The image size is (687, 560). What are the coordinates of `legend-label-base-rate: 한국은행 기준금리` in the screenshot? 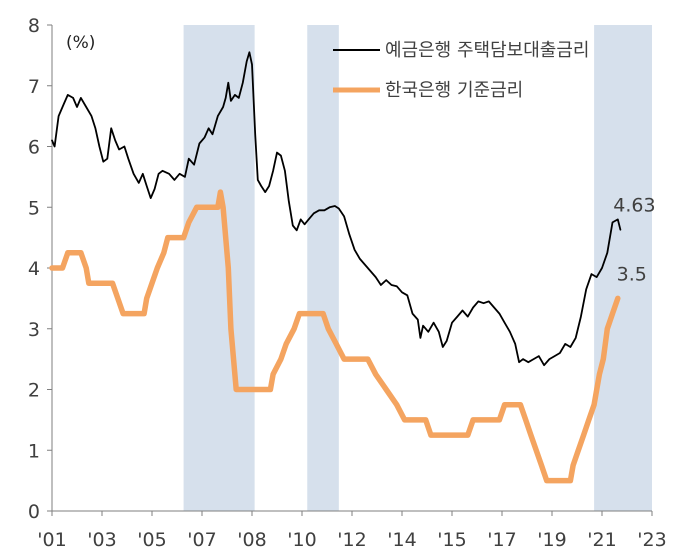 It's located at (454, 90).